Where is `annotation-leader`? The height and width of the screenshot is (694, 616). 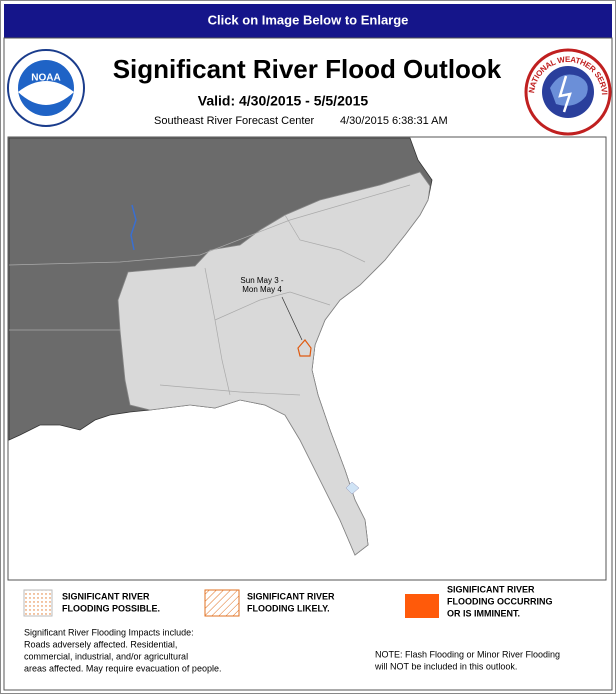 annotation-leader is located at coordinates (292, 318).